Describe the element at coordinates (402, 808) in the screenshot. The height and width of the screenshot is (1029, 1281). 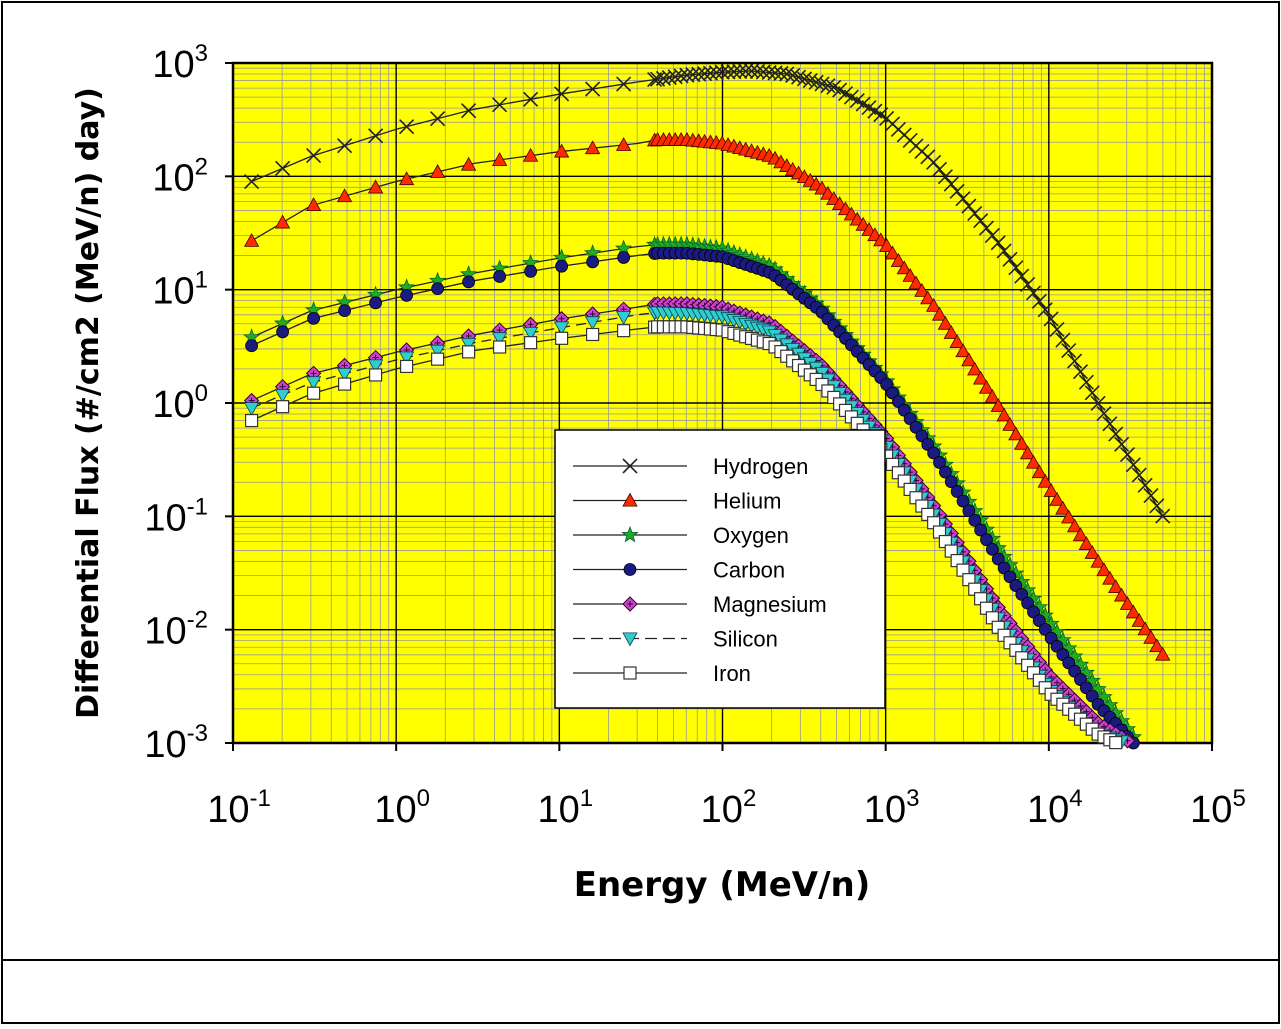
I see `x-tick-label: 10⁰` at that location.